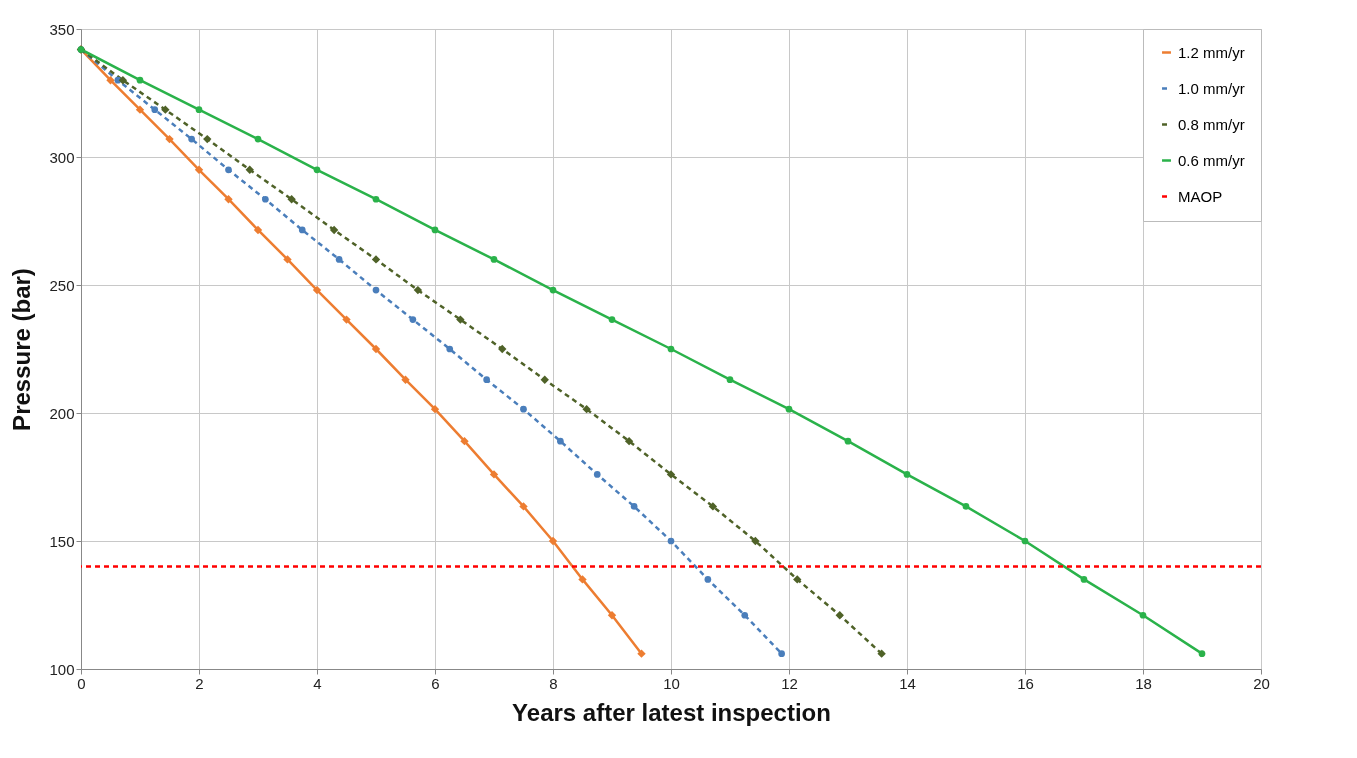 This screenshot has width=1357, height=758. I want to click on y-tick-label: 300, so click(62, 157).